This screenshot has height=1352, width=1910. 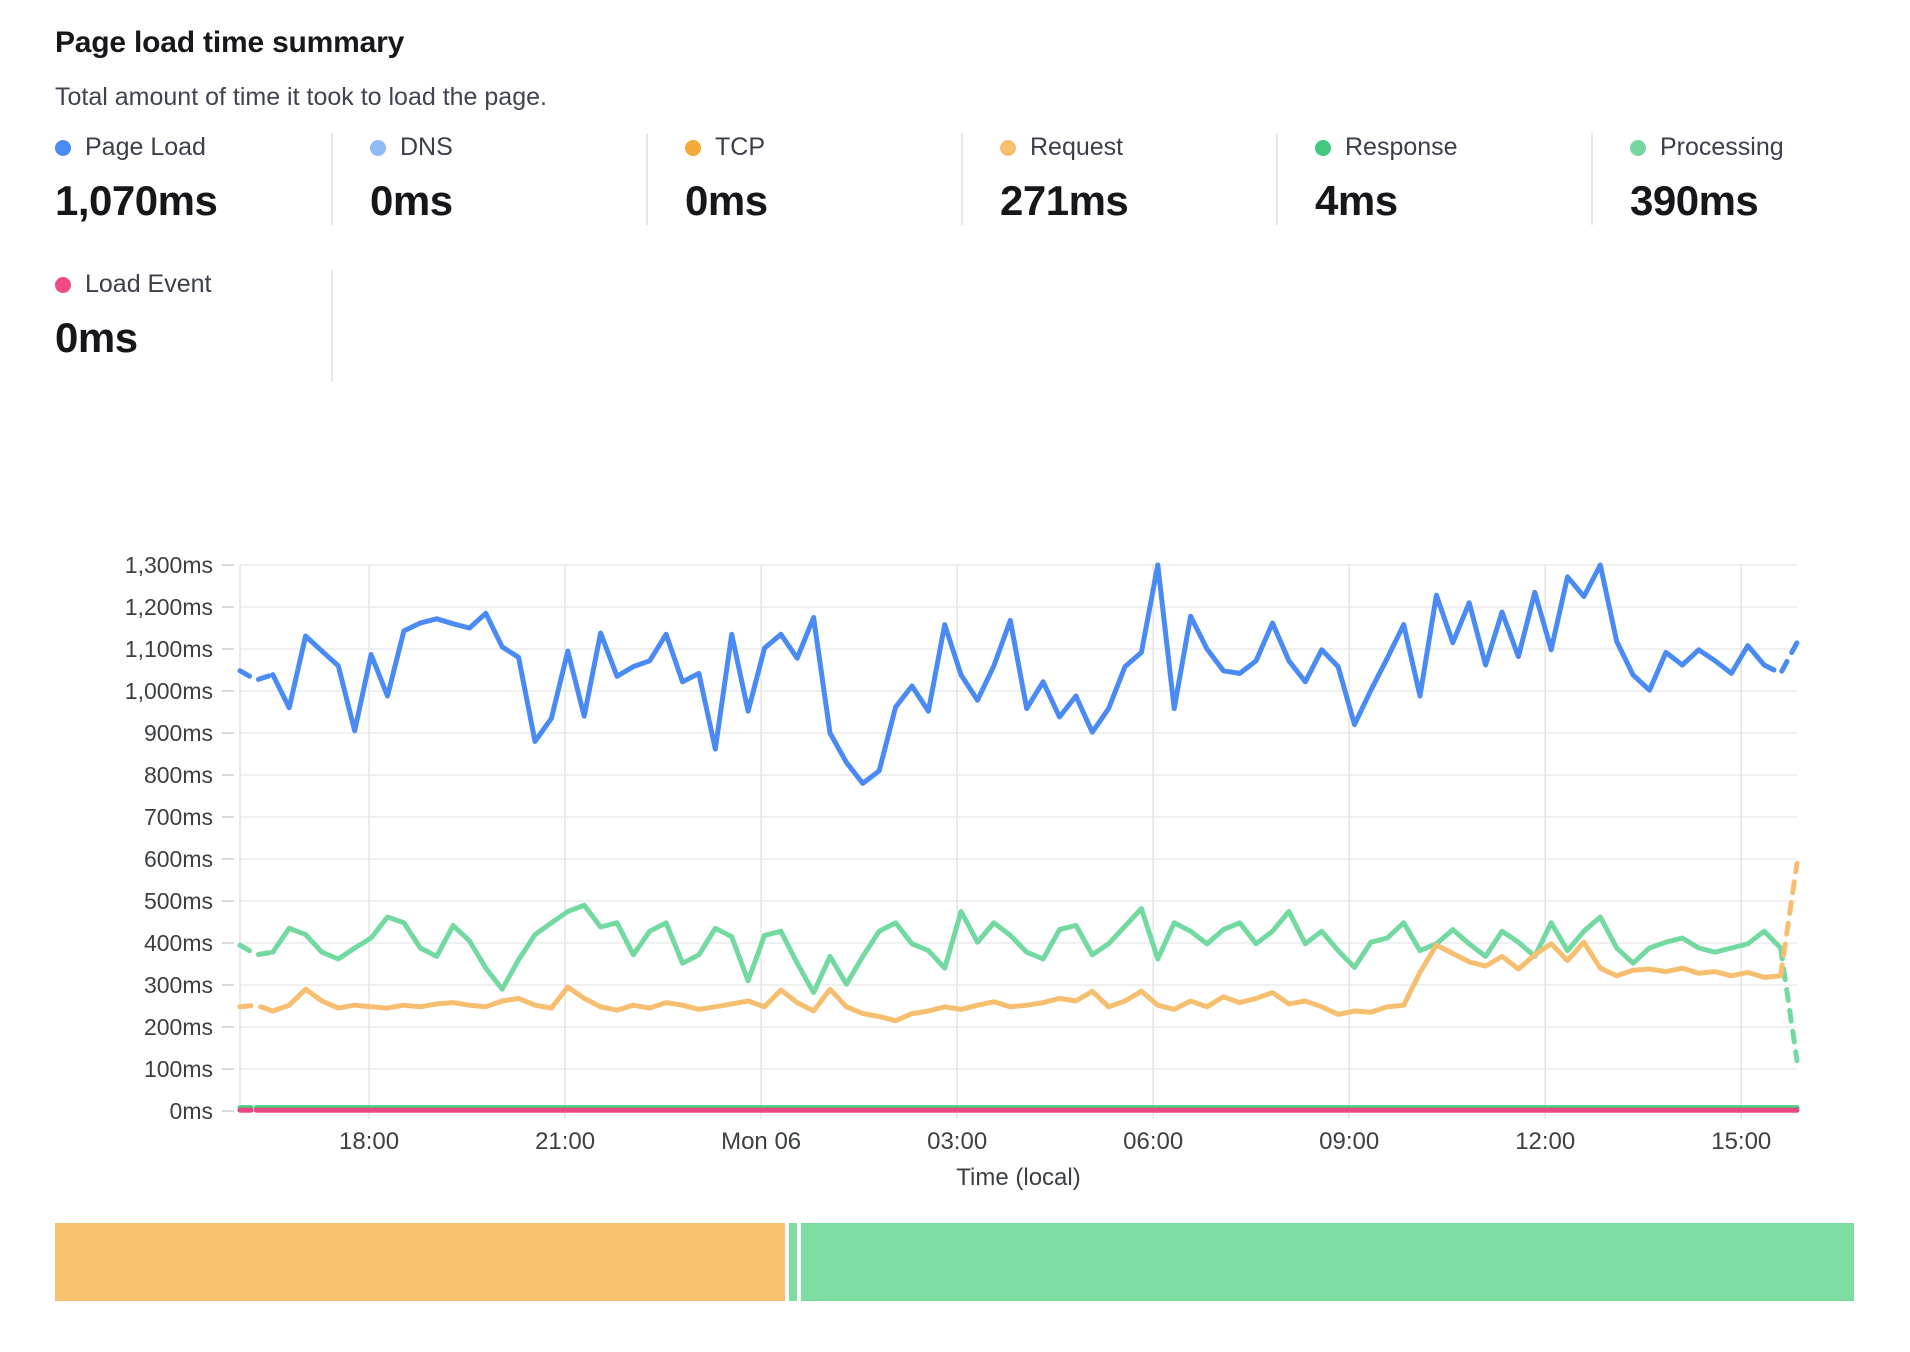 What do you see at coordinates (178, 1069) in the screenshot?
I see `y-axis-label: 100ms` at bounding box center [178, 1069].